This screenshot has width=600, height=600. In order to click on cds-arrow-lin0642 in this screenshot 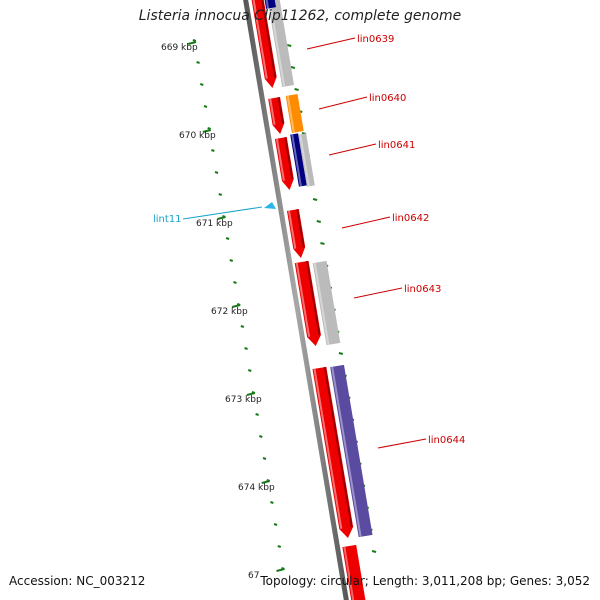, I will do `click(296, 233)`.